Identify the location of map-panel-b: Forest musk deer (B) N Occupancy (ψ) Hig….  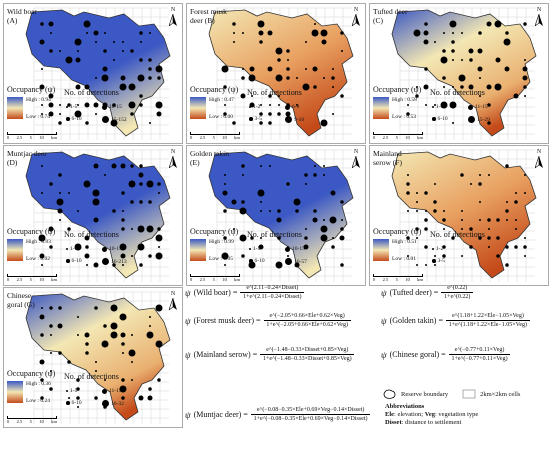
(276, 73).